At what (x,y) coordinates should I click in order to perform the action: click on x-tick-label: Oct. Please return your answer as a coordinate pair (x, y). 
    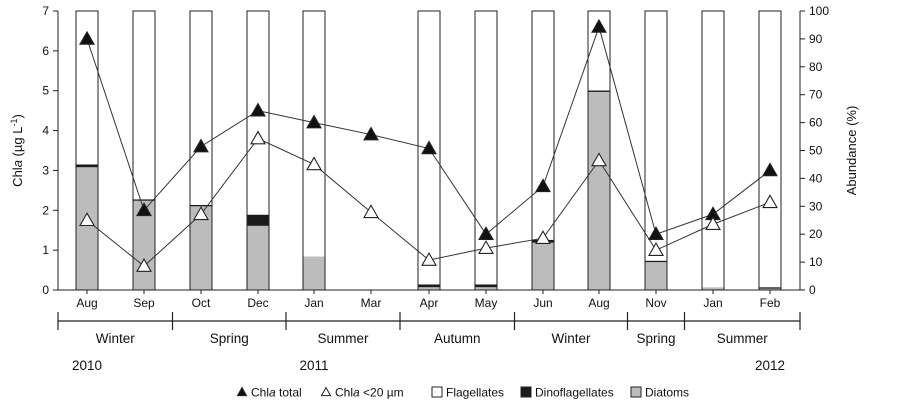
    Looking at the image, I should click on (201, 303).